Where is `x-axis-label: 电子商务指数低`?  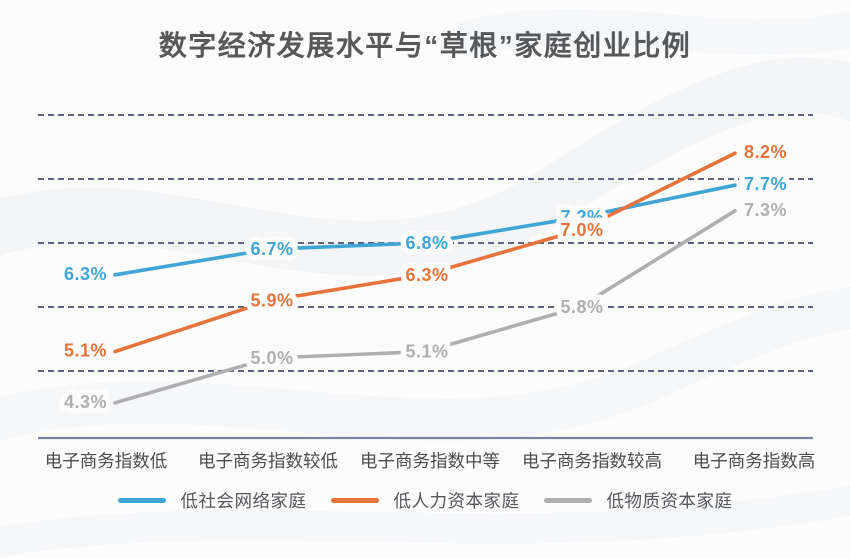
x-axis-label: 电子商务指数低 is located at coordinates (106, 461).